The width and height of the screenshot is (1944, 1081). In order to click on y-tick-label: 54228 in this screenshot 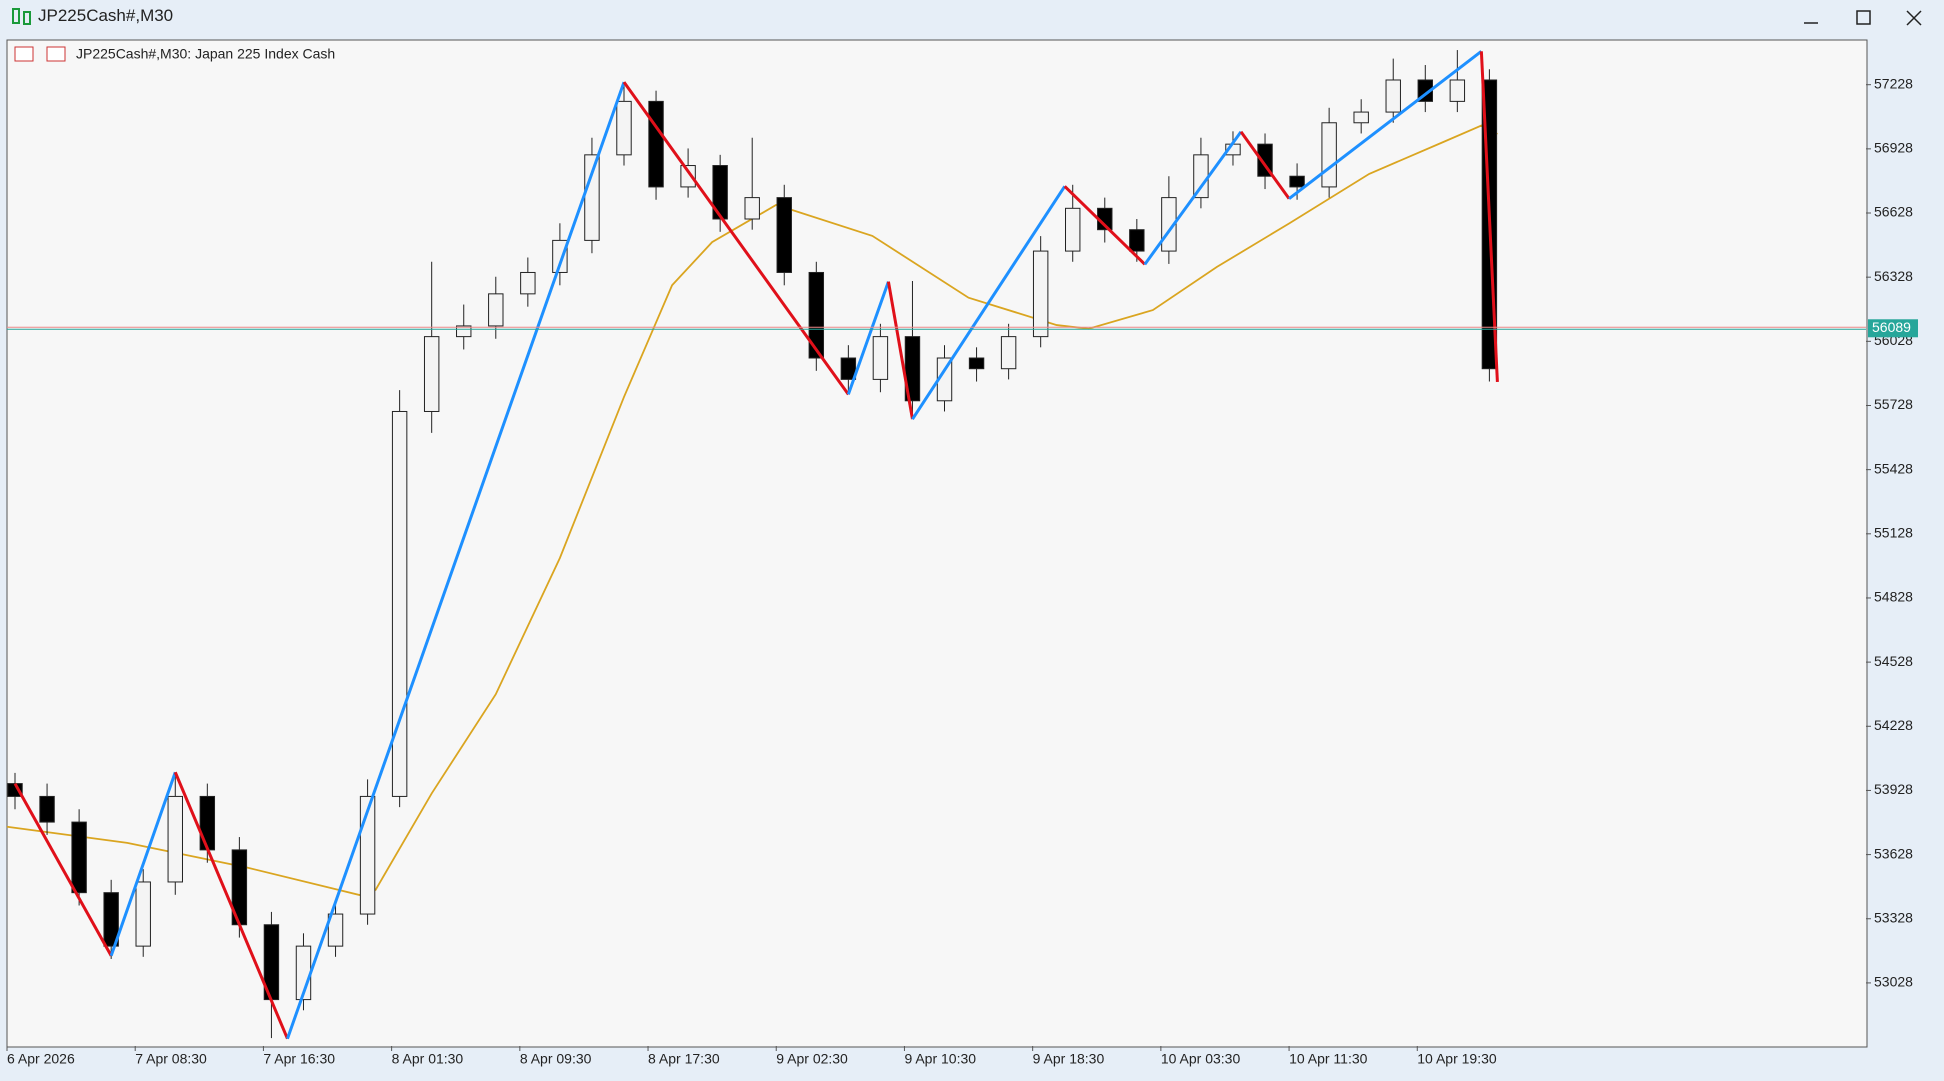, I will do `click(1893, 725)`.